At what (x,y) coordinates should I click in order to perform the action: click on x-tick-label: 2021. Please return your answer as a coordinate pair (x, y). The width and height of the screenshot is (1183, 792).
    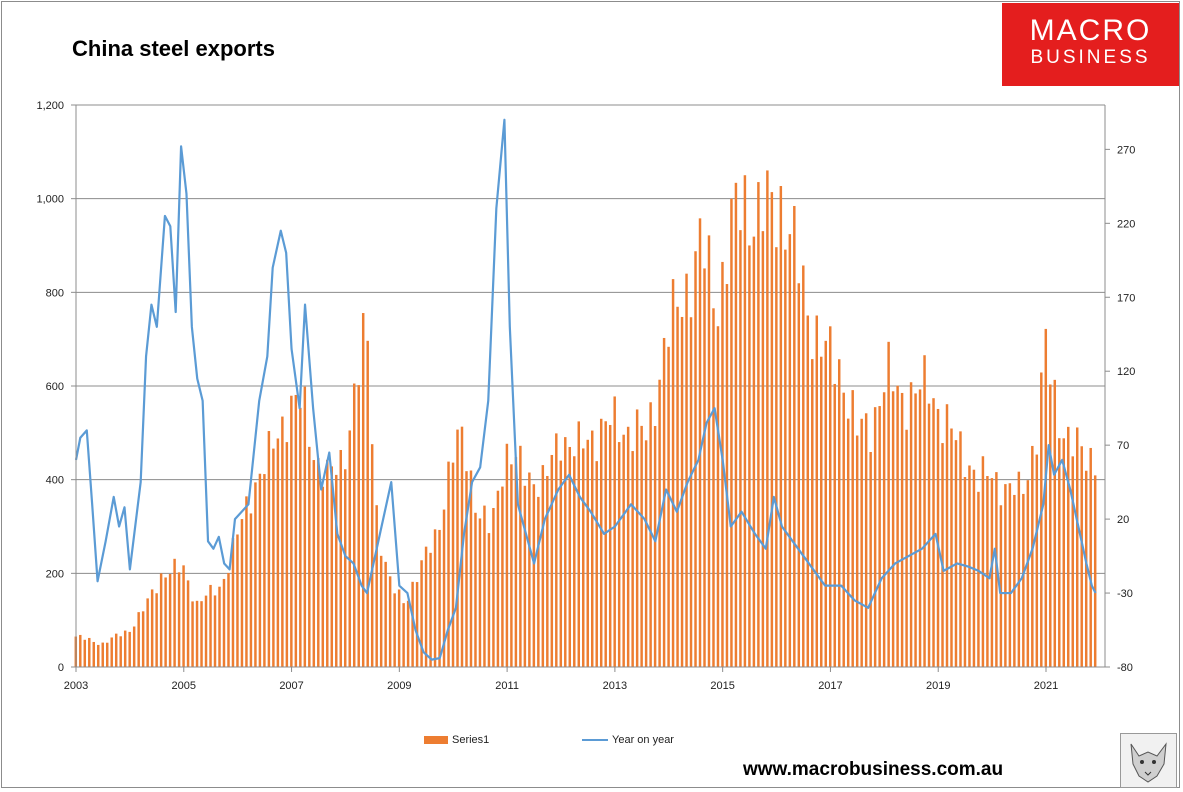
    Looking at the image, I should click on (1046, 686).